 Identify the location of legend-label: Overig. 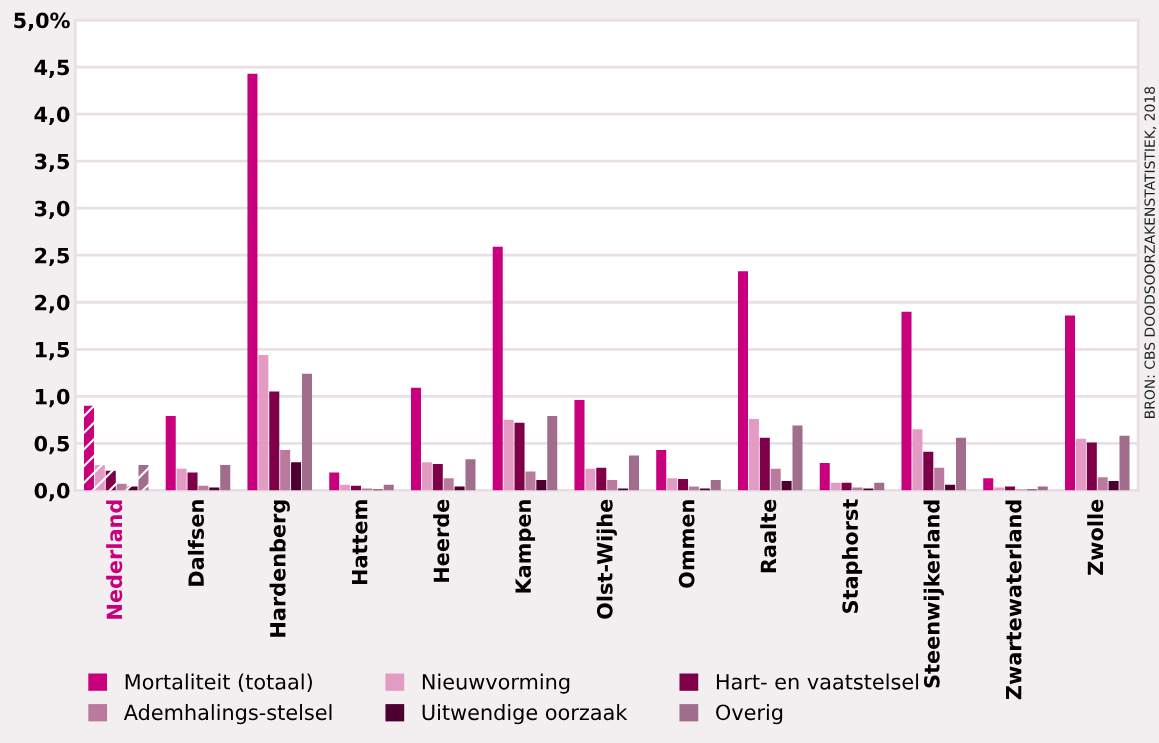
(749, 714).